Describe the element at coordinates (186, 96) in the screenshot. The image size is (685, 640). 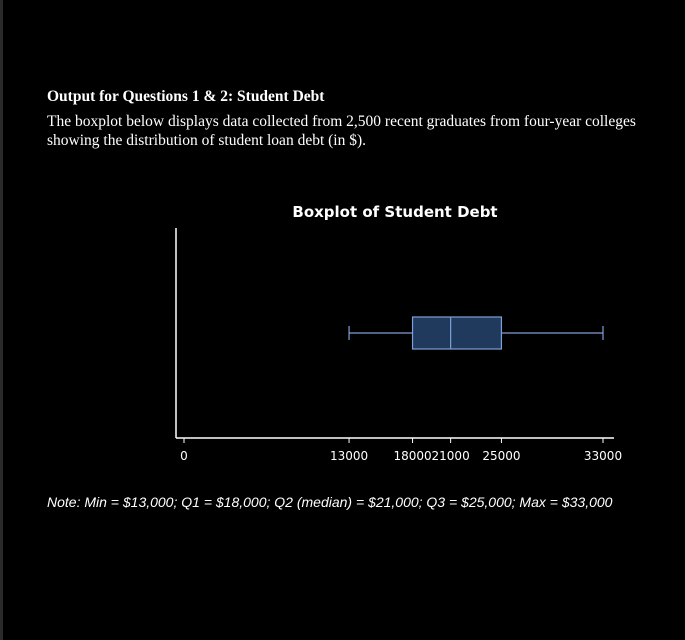
I see `section-heading: Output for Questions 1 & 2: Student Debt` at that location.